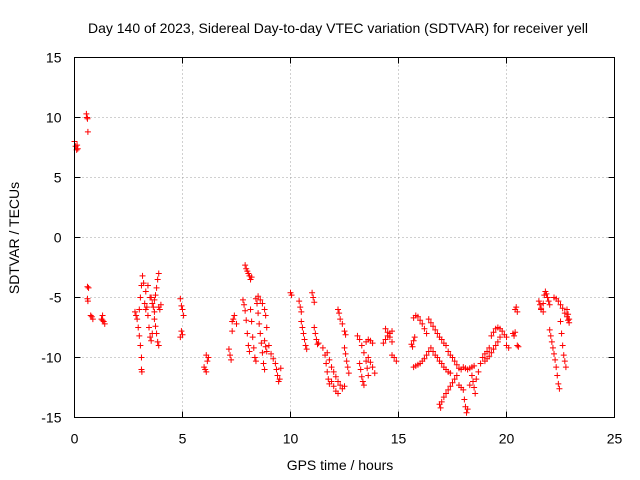  What do you see at coordinates (54, 118) in the screenshot?
I see `y-tick-label: 10` at bounding box center [54, 118].